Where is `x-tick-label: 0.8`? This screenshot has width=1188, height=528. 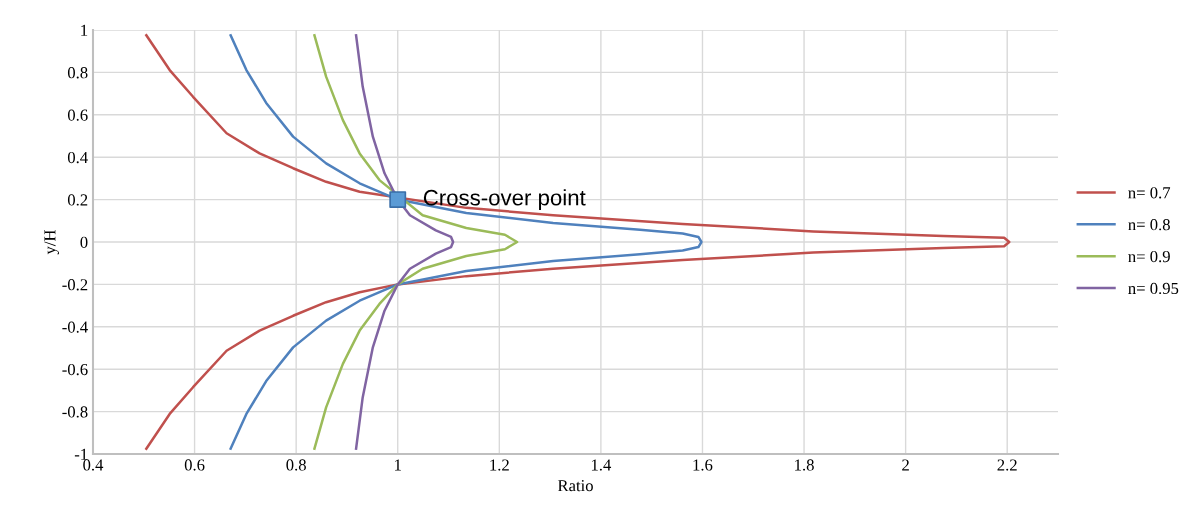 x-tick-label: 0.8 is located at coordinates (296, 465).